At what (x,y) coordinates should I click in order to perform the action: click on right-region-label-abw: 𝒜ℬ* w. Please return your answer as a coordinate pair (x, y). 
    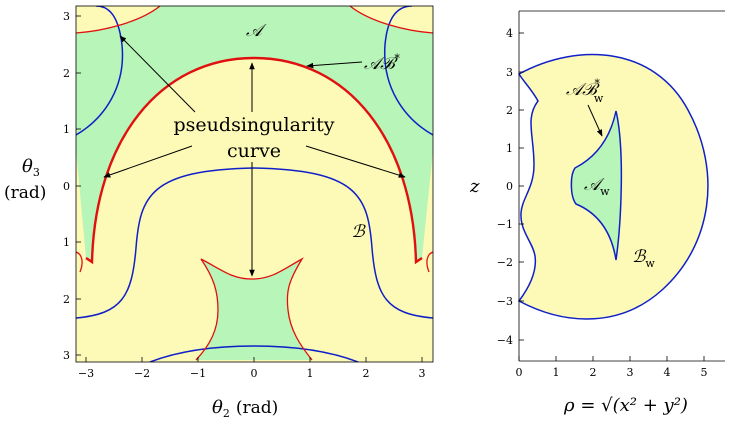
    Looking at the image, I should click on (585, 91).